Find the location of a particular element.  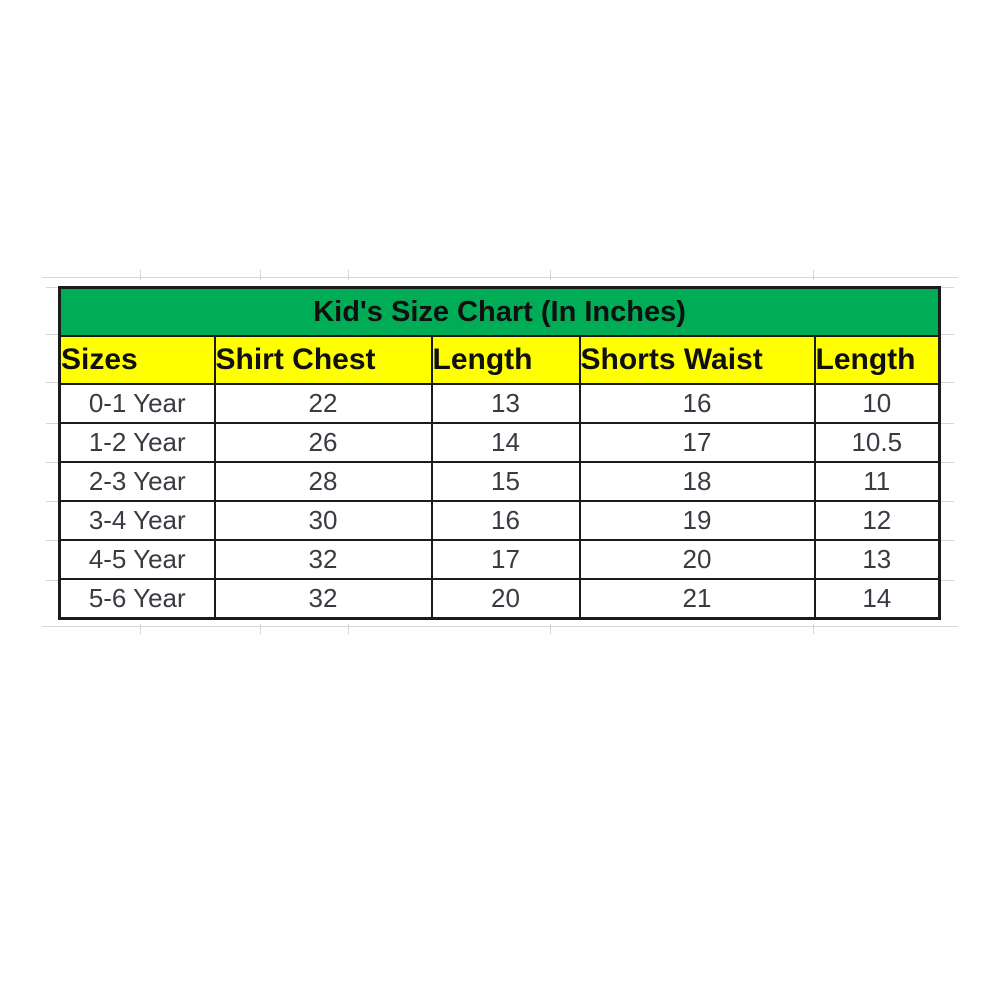

table-row: 1-2 Year 26 14 17 10.5 is located at coordinates (499, 442).